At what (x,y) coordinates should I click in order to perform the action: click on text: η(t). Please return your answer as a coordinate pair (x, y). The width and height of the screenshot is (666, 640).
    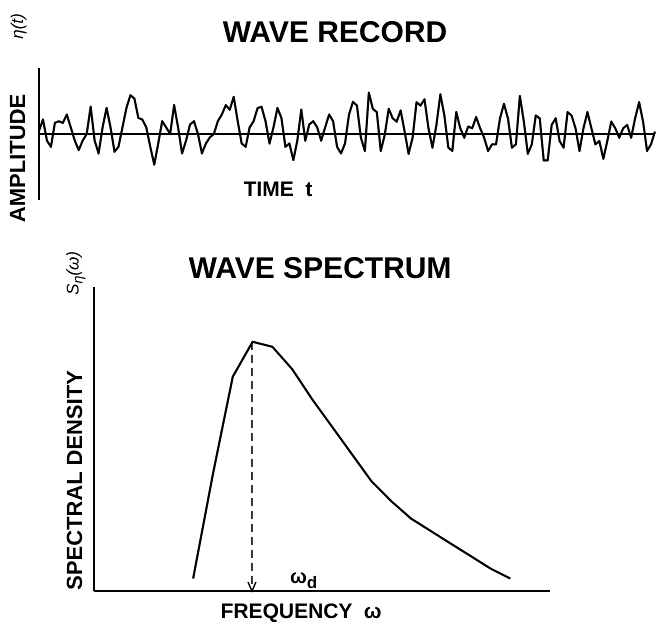
    Looking at the image, I should click on (18, 26).